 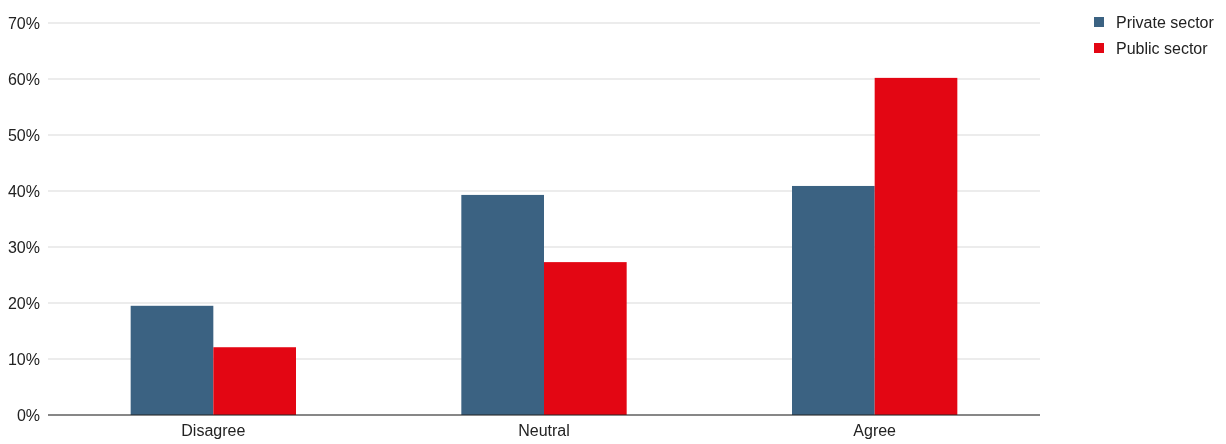 What do you see at coordinates (1165, 22) in the screenshot?
I see `legend-label: Private sector` at bounding box center [1165, 22].